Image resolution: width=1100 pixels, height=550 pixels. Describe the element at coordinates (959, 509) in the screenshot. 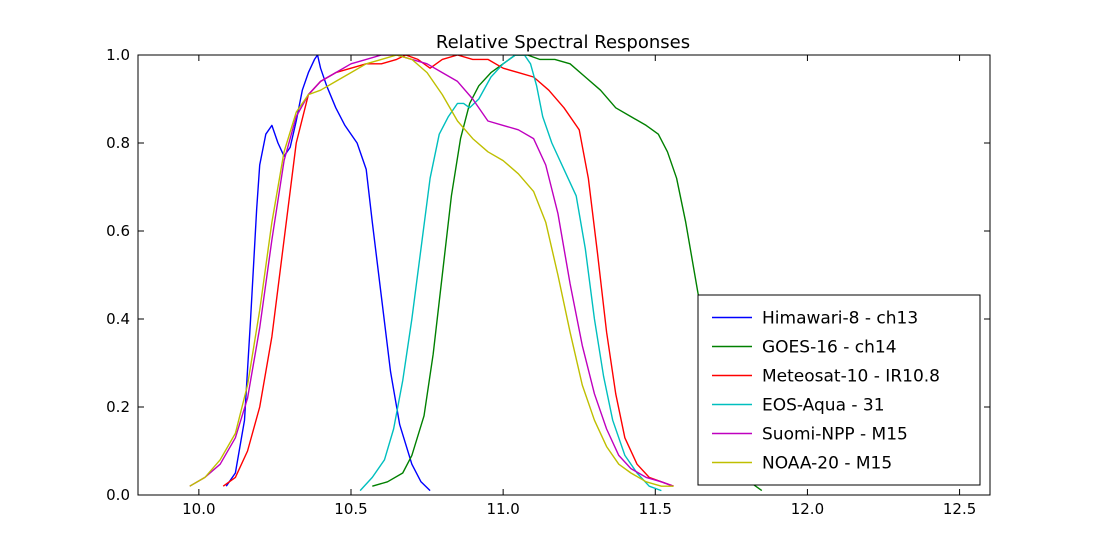

I see `x-tick-label: 12.5` at that location.